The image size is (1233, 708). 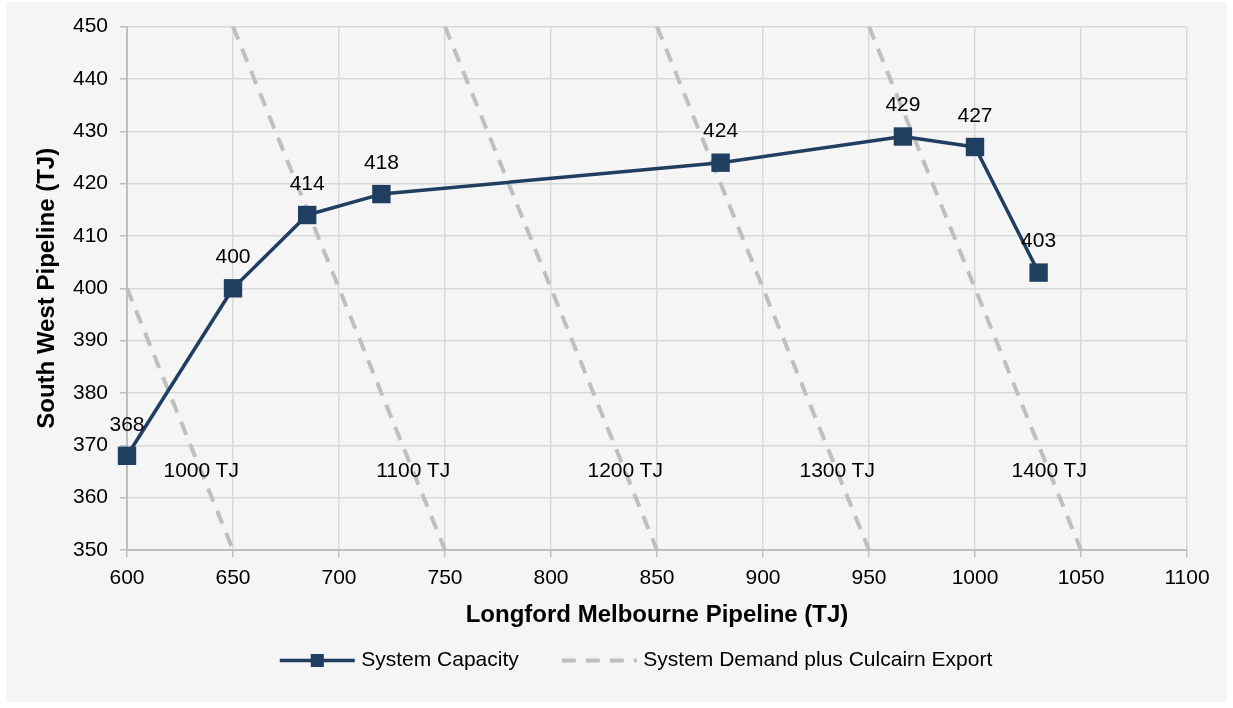 I want to click on x-tick-label: 700, so click(x=339, y=577).